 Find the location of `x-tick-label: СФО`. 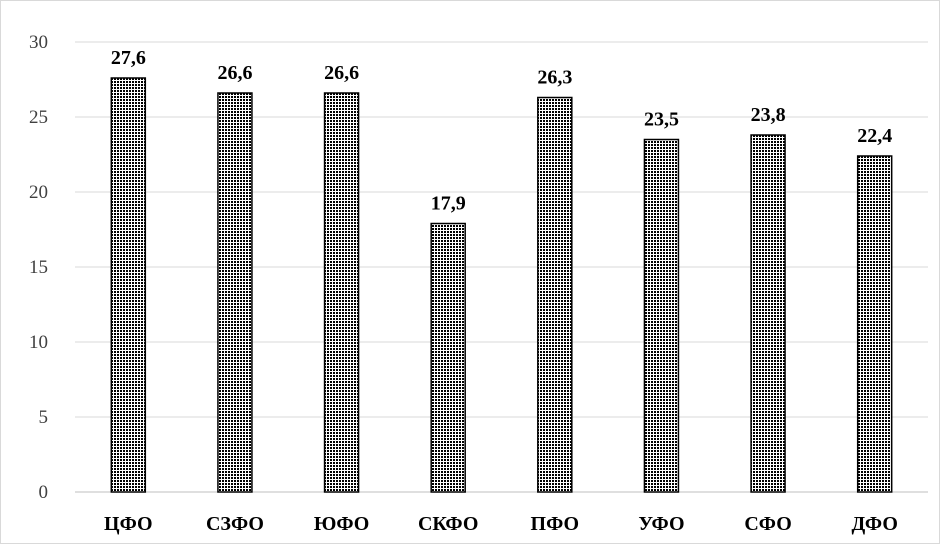

x-tick-label: СФО is located at coordinates (767, 524).